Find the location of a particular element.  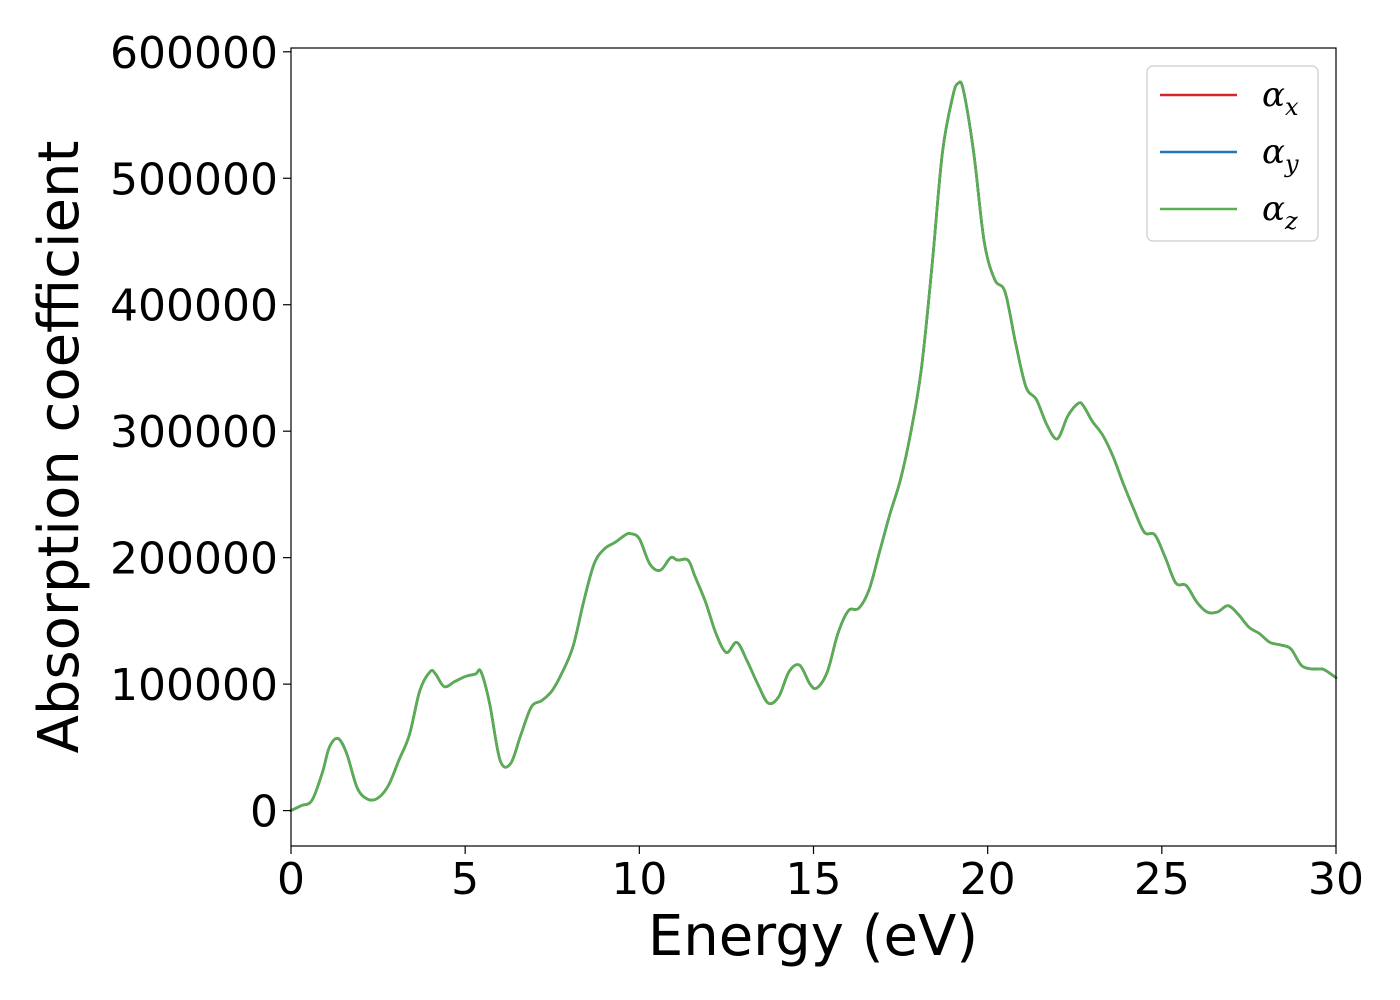

x-tick-label: 5 is located at coordinates (465, 879).